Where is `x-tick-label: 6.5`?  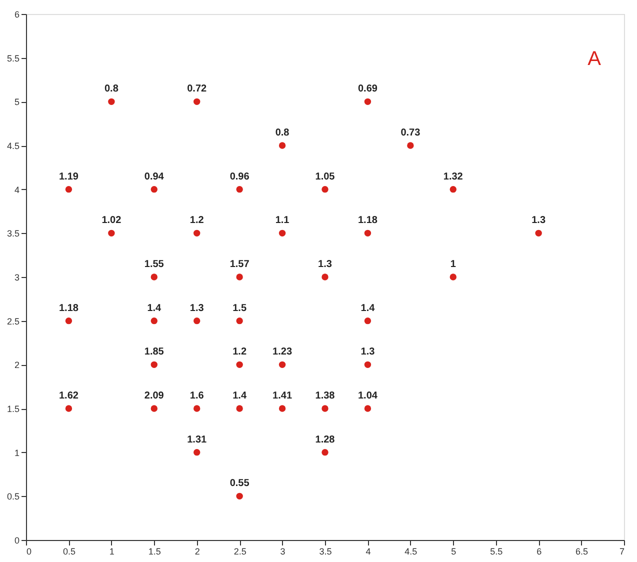 x-tick-label: 6.5 is located at coordinates (582, 551).